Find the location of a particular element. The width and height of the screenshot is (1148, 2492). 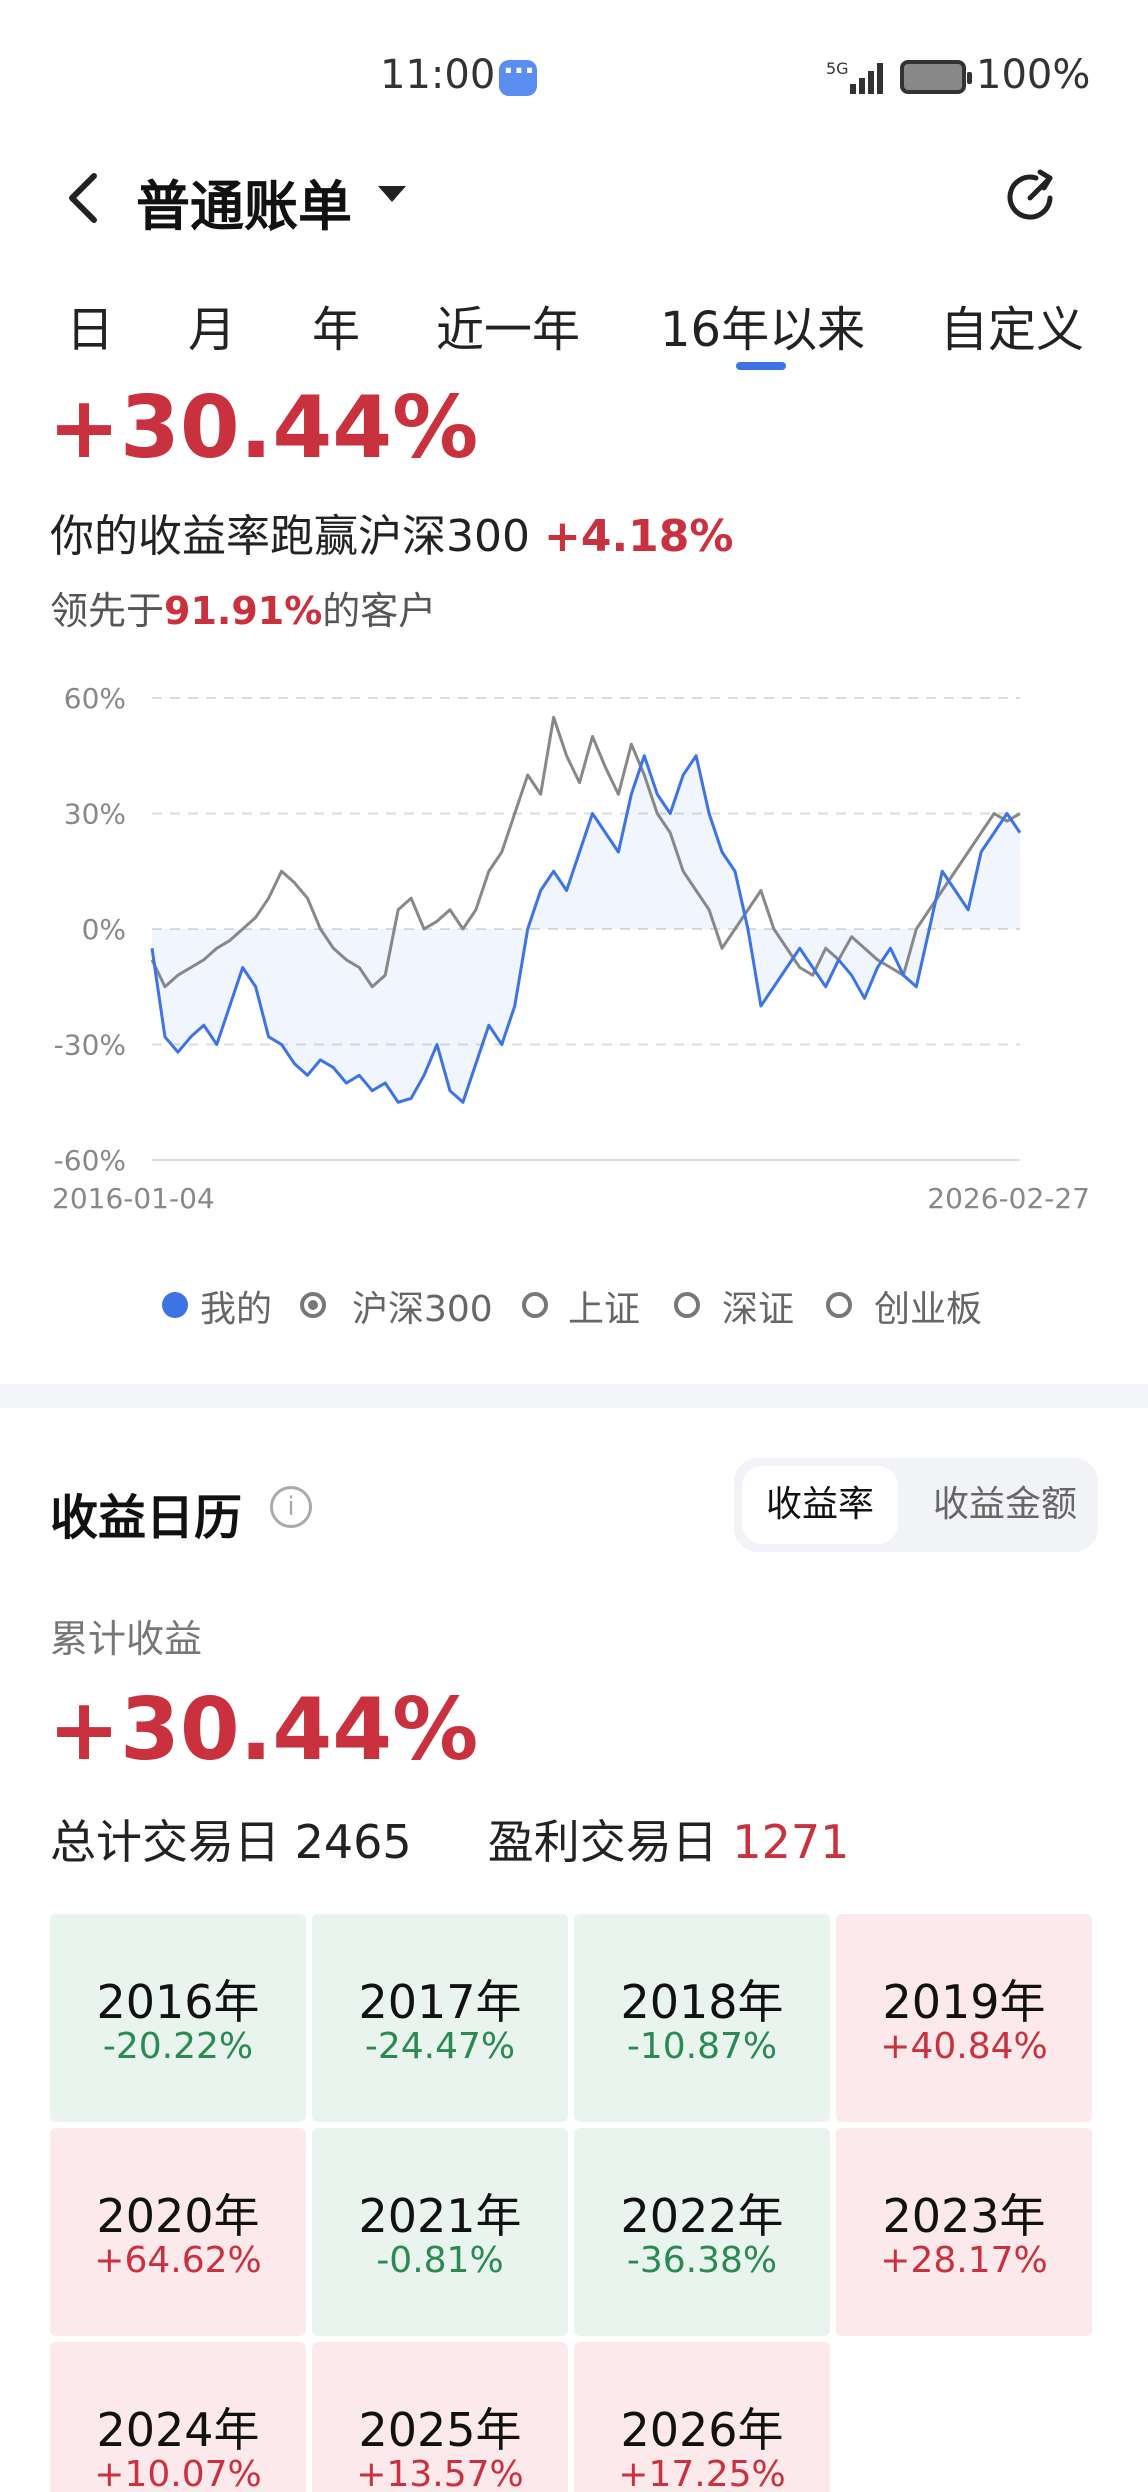

year-return: -24.47% is located at coordinates (440, 2046).